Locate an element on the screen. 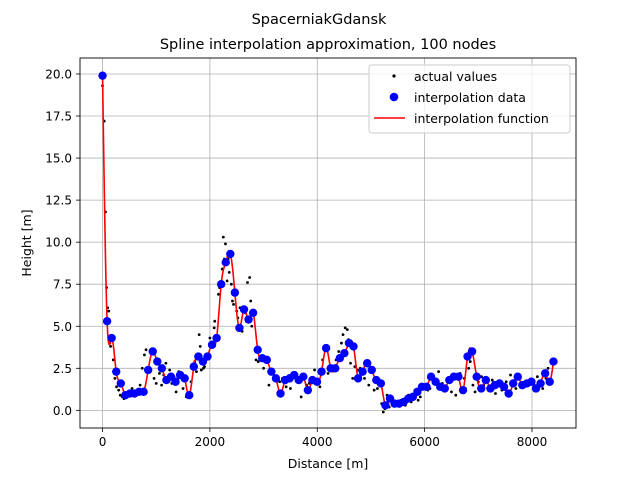 Image resolution: width=640 pixels, height=480 pixels. legend-label-function: interpolation function is located at coordinates (481, 118).